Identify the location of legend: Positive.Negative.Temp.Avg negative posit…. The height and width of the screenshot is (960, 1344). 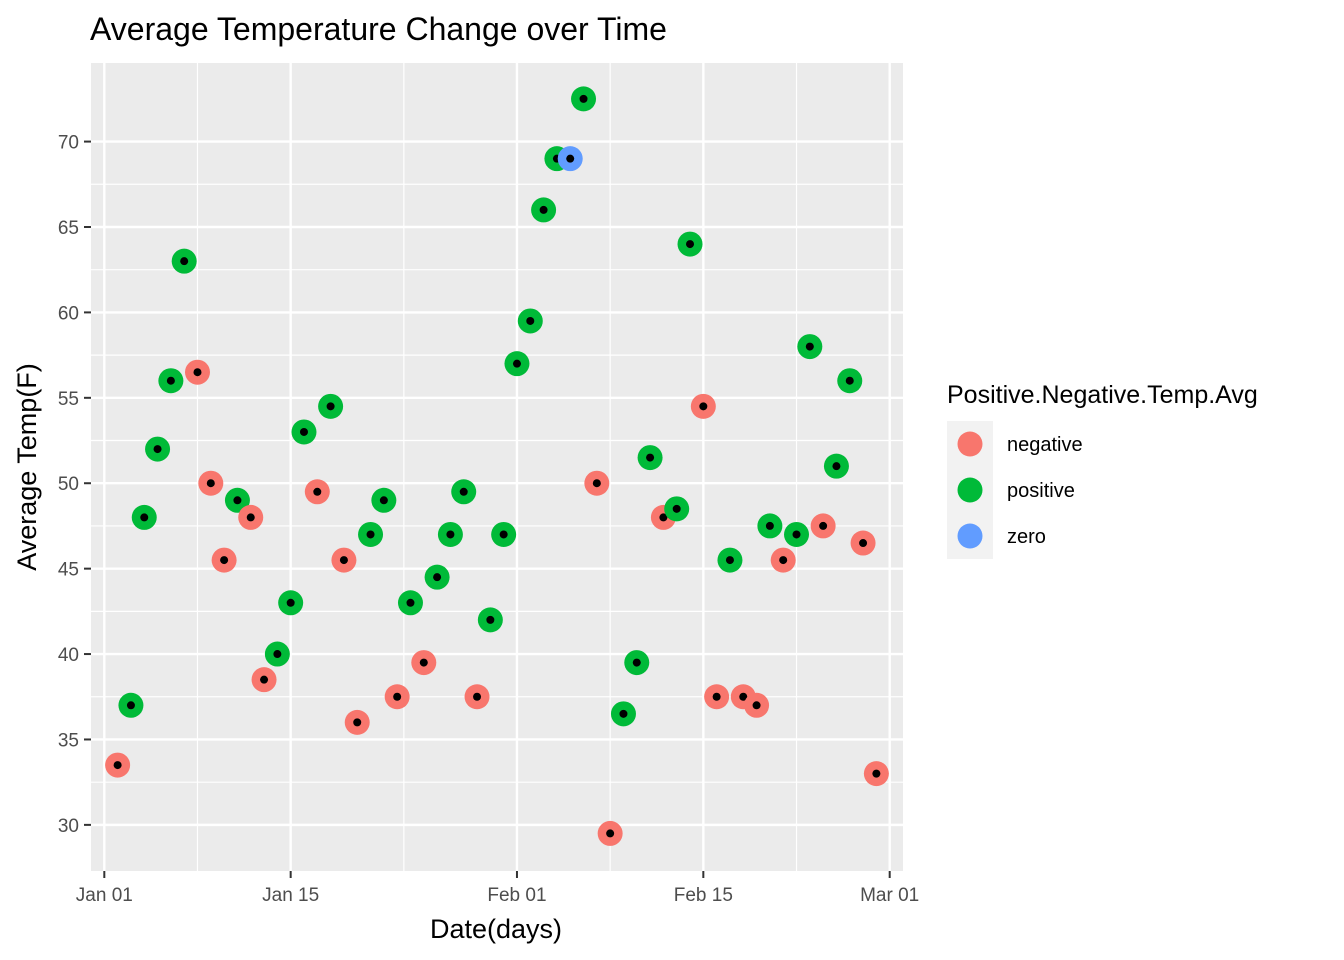
(1102, 470).